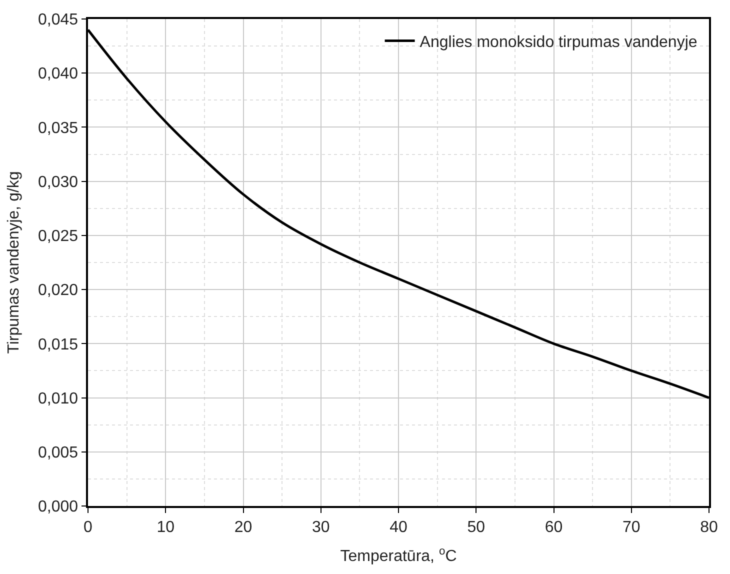 Image resolution: width=730 pixels, height=574 pixels. I want to click on x-tick-label: 70, so click(631, 527).